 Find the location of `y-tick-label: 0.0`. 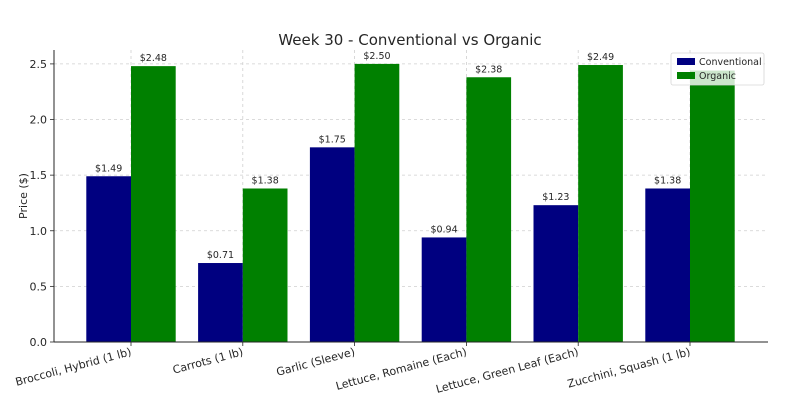

y-tick-label: 0.0 is located at coordinates (39, 342).